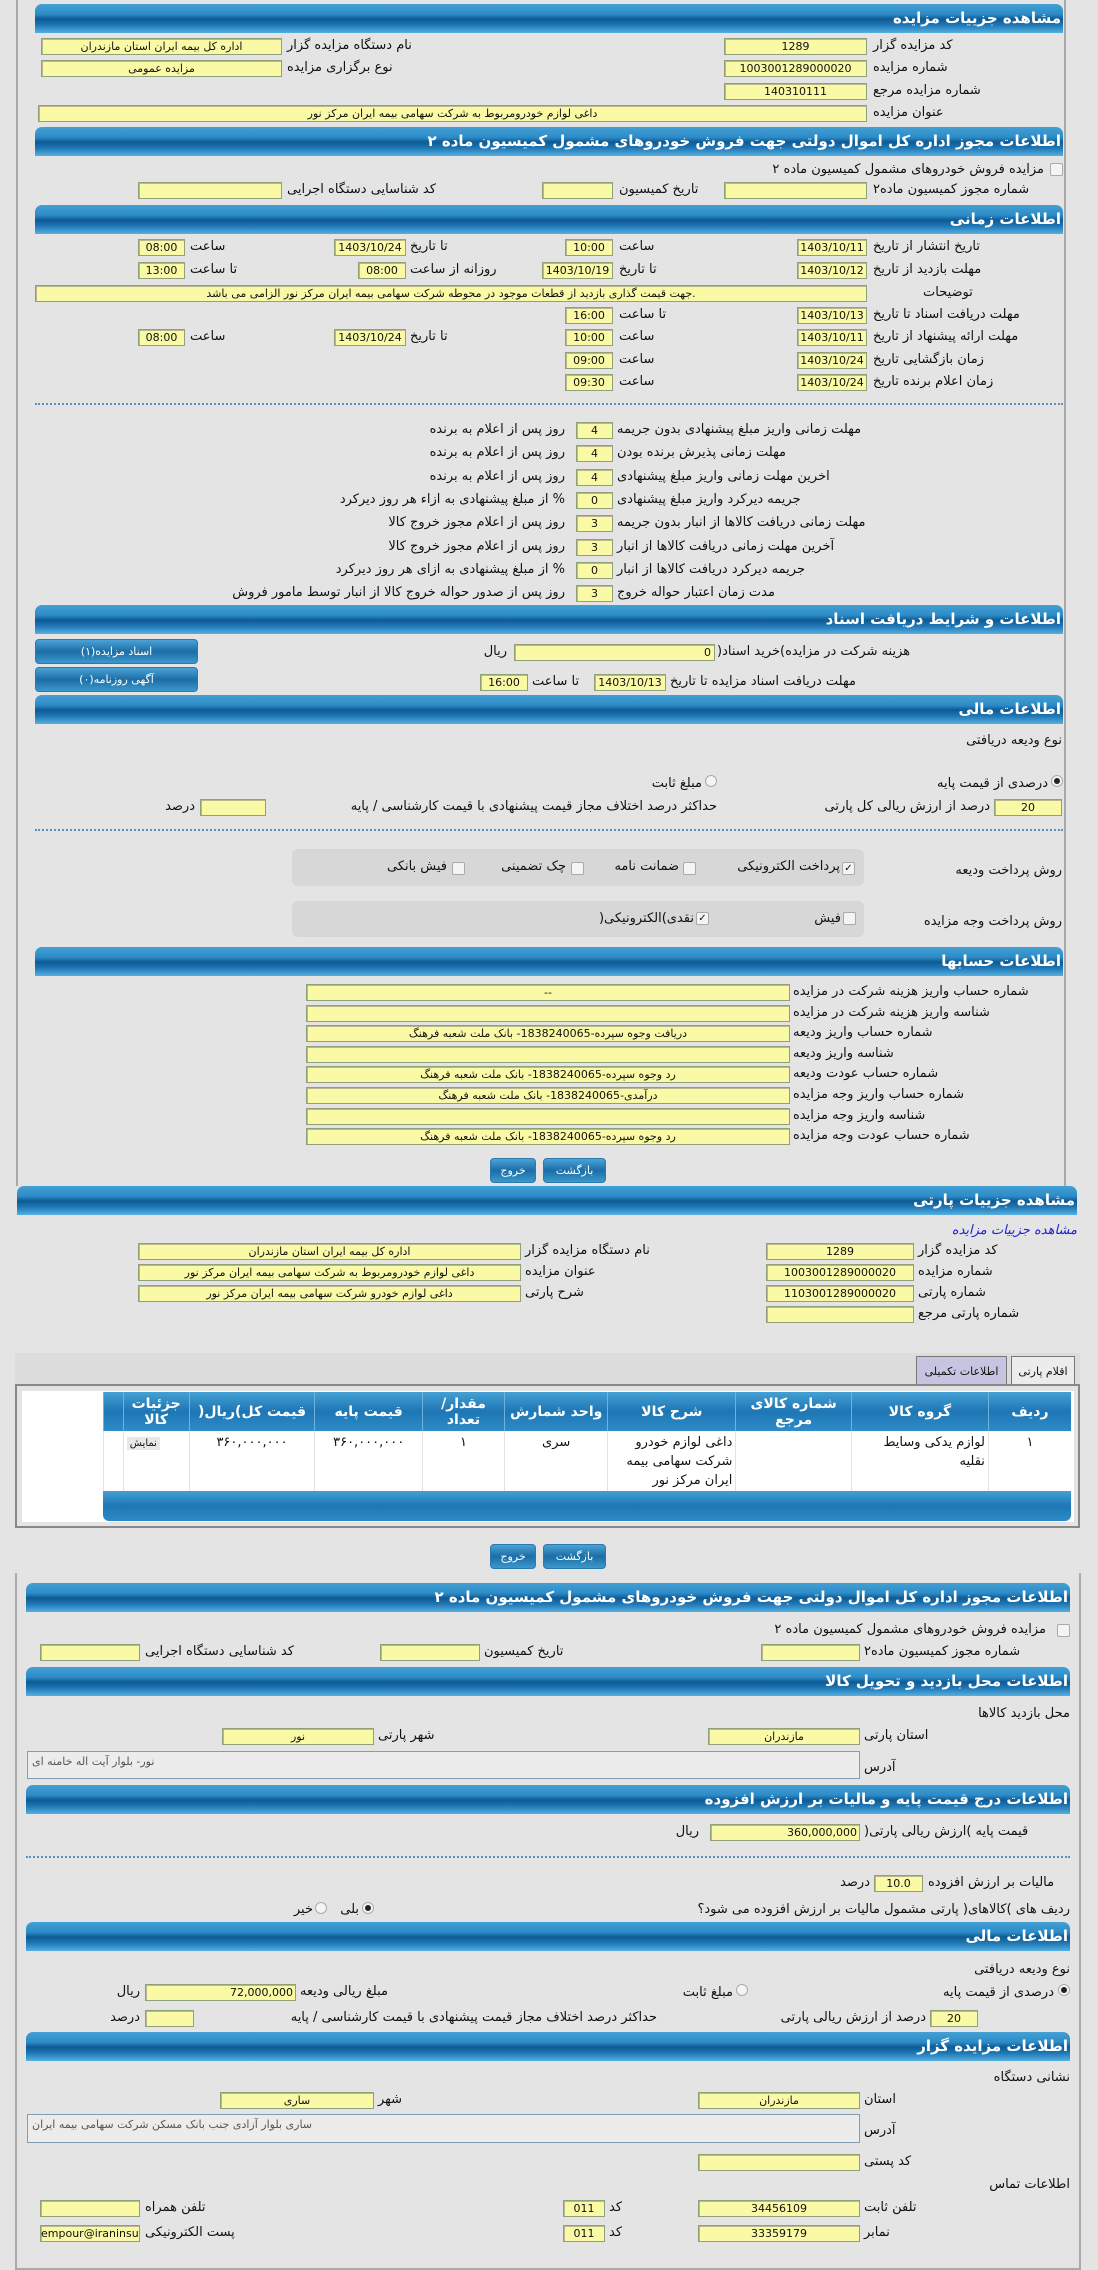  What do you see at coordinates (429, 246) in the screenshot?
I see `publish-to-label: تا تاریخ` at bounding box center [429, 246].